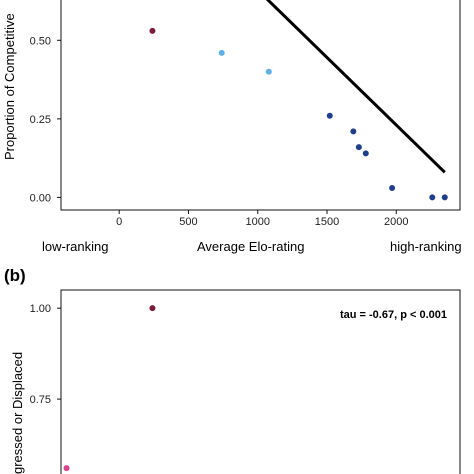 This screenshot has width=474, height=474. I want to click on panel-a-trend-line, so click(355, 87).